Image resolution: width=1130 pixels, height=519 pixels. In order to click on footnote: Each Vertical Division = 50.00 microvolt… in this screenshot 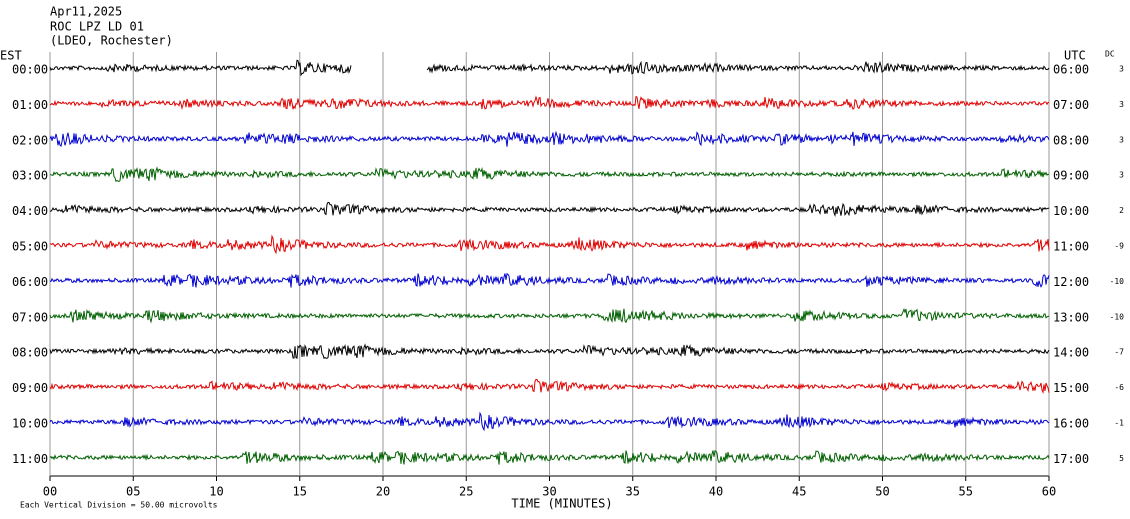, I will do `click(119, 505)`.